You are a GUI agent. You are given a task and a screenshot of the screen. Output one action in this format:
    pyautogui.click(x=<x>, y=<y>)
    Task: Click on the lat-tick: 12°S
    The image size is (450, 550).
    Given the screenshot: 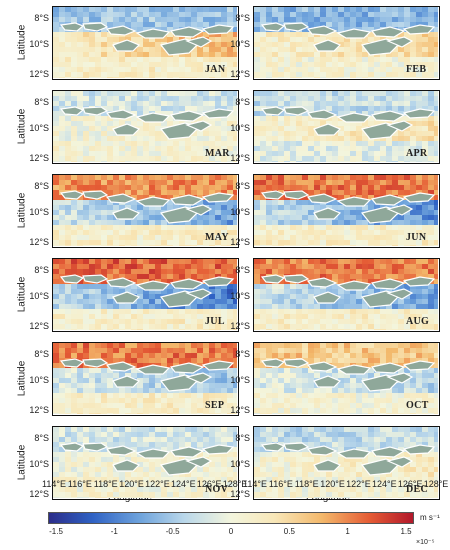 What is the action you would take?
    pyautogui.click(x=240, y=242)
    